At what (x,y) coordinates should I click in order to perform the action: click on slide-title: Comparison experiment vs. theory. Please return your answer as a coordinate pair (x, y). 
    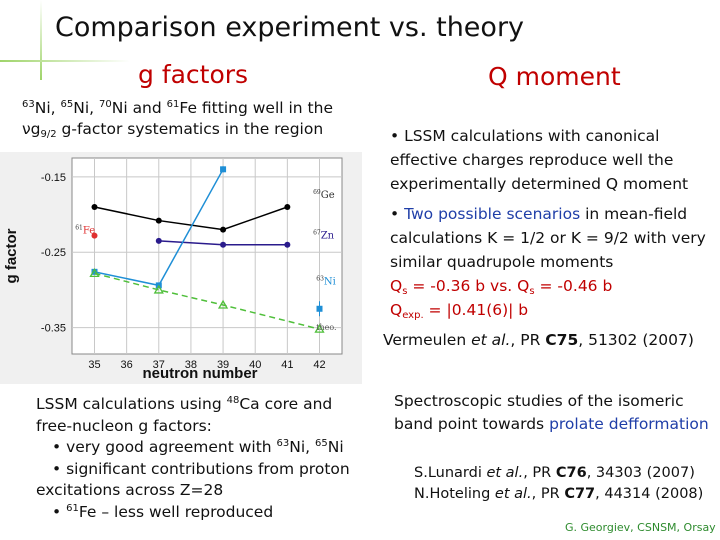
    Looking at the image, I should click on (290, 27).